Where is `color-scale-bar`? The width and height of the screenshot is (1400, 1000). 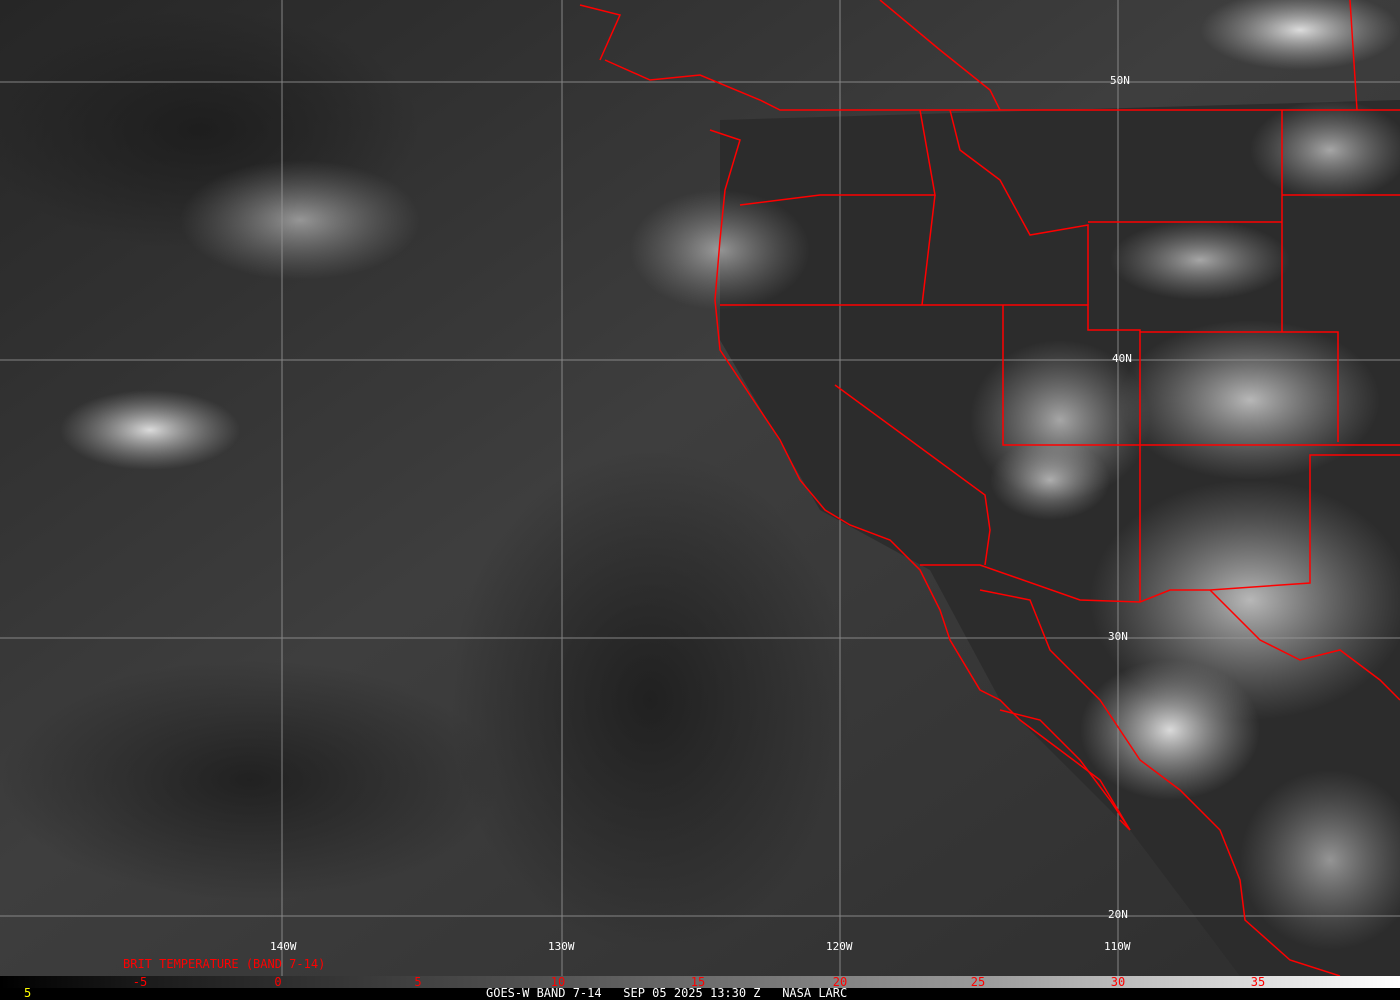
color-scale-bar is located at coordinates (700, 982).